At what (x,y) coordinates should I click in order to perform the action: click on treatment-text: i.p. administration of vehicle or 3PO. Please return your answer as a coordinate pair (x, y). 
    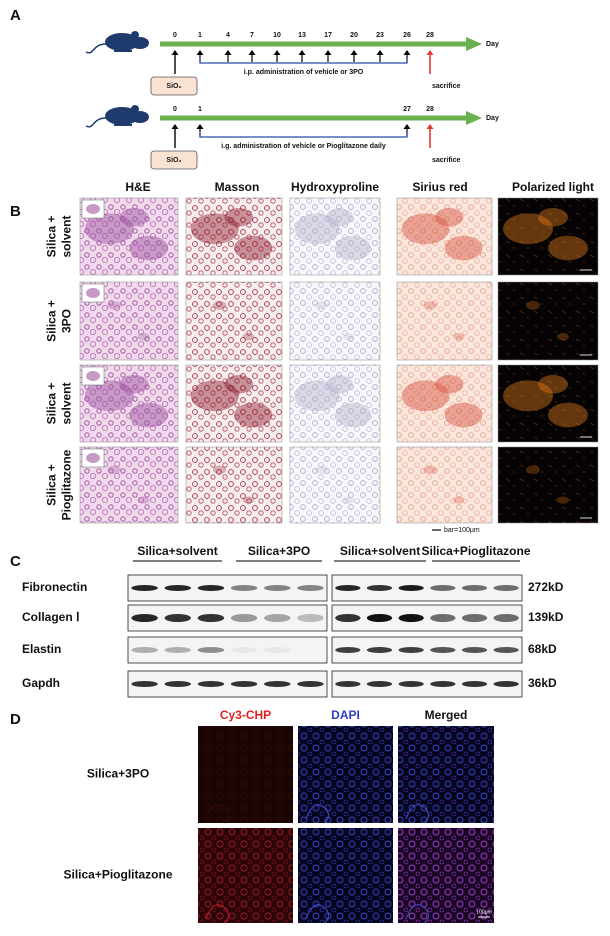
    Looking at the image, I should click on (304, 72).